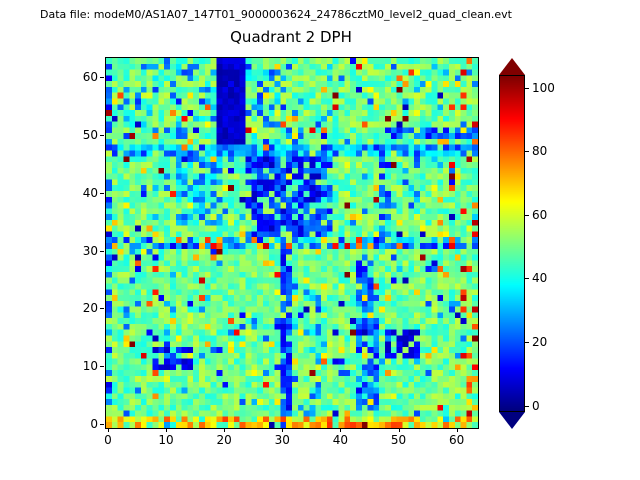 The width and height of the screenshot is (640, 480). I want to click on colorbar-gradient-canvas, so click(512, 243).